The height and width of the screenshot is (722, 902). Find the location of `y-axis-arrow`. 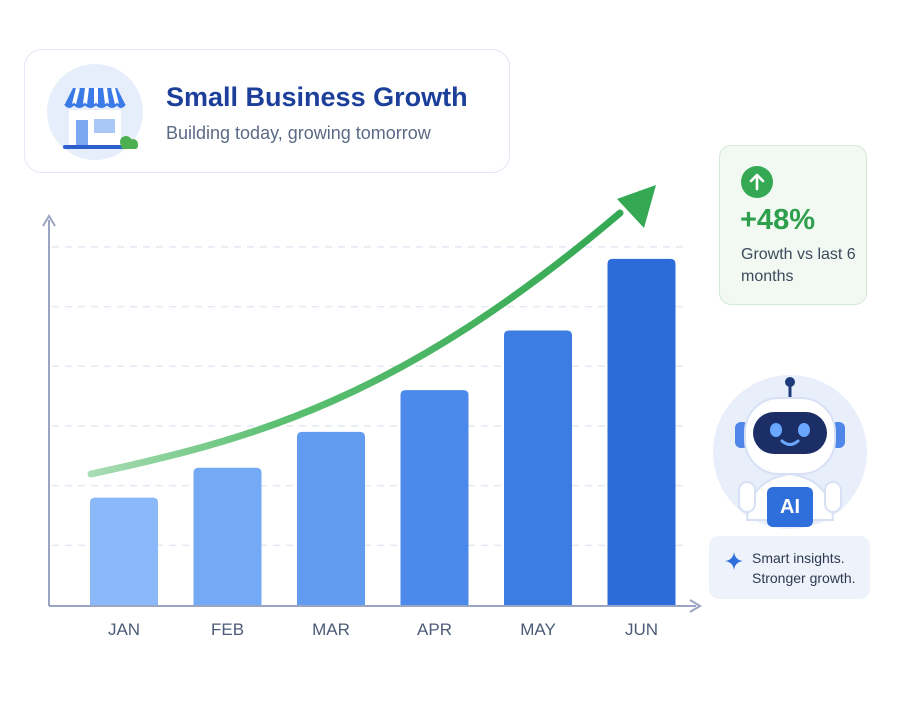

y-axis-arrow is located at coordinates (49, 220).